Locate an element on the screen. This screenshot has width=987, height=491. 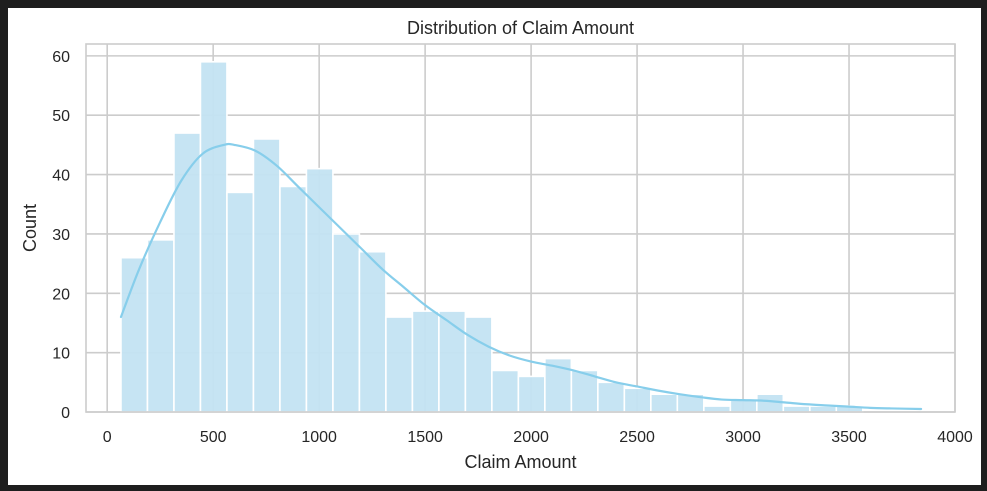
x-tick-label: 1000 is located at coordinates (319, 437).